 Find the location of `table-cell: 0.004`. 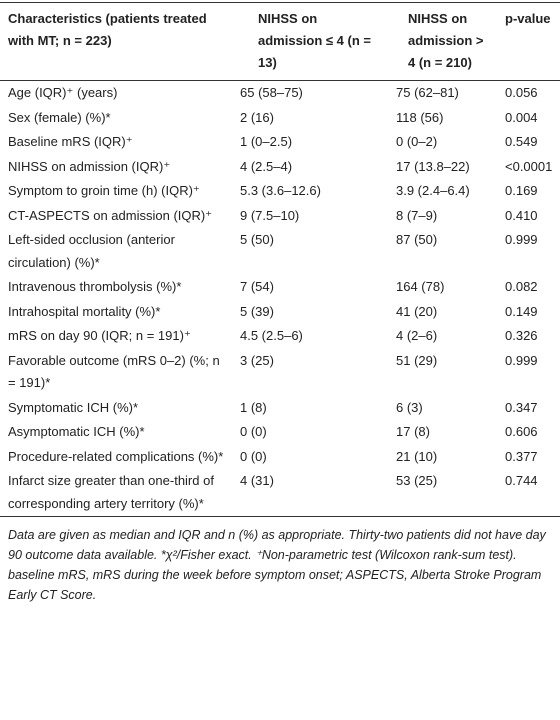

table-cell: 0.004 is located at coordinates (521, 117).